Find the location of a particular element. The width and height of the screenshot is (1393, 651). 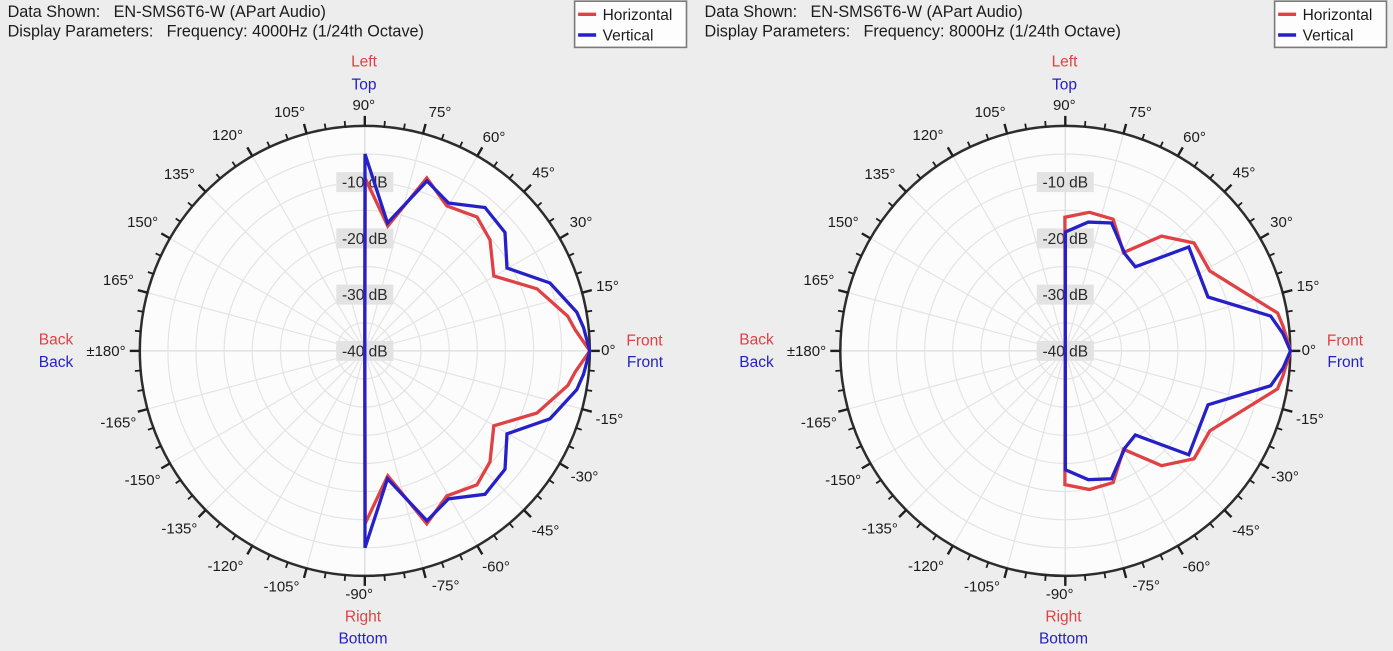

svg-text: -10 dB is located at coordinates (1065, 183).